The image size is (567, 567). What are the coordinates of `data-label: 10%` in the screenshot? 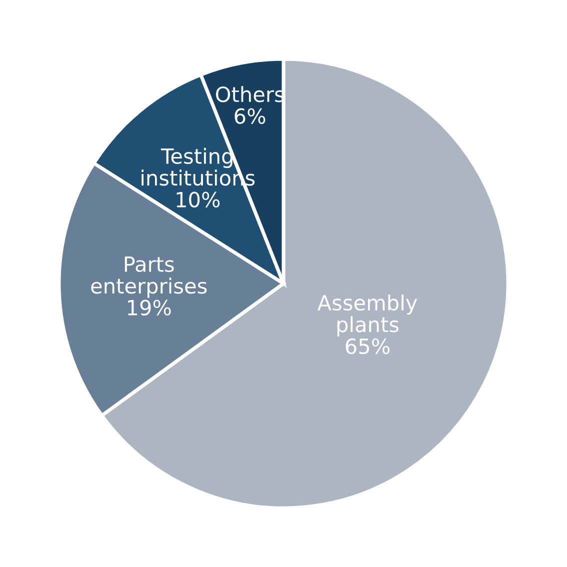 It's located at (198, 200).